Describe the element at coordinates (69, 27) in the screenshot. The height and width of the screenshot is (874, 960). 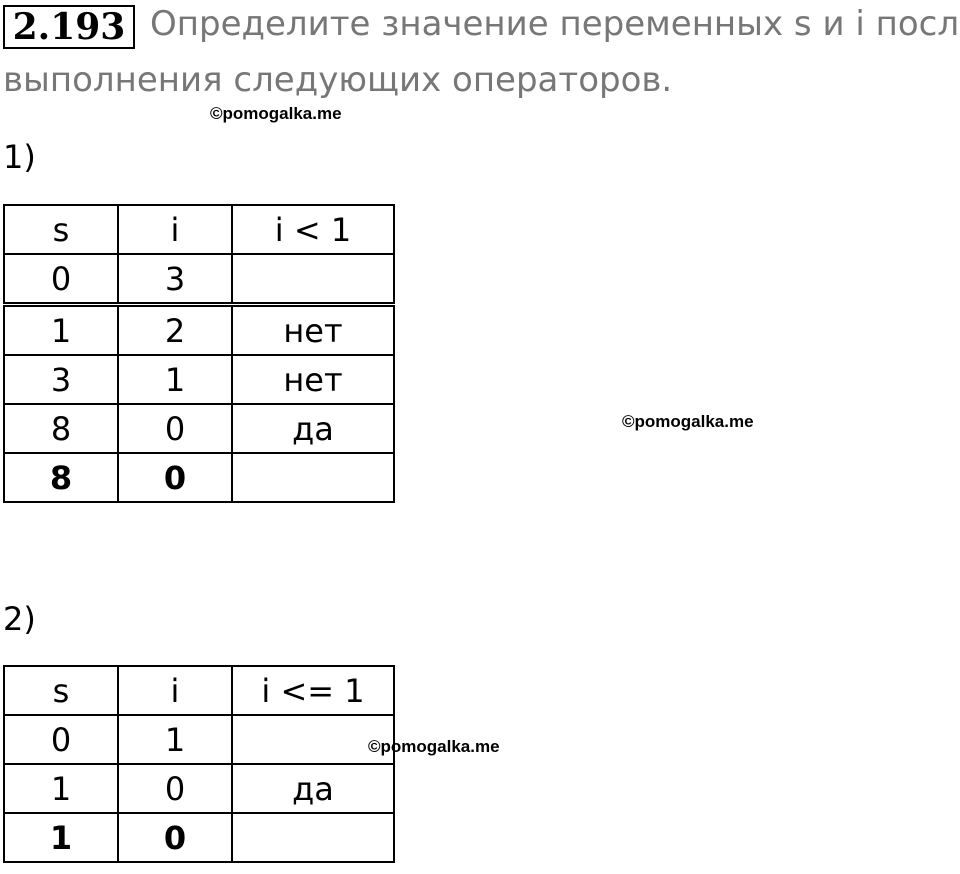
I see `problem-number: 2.193` at that location.